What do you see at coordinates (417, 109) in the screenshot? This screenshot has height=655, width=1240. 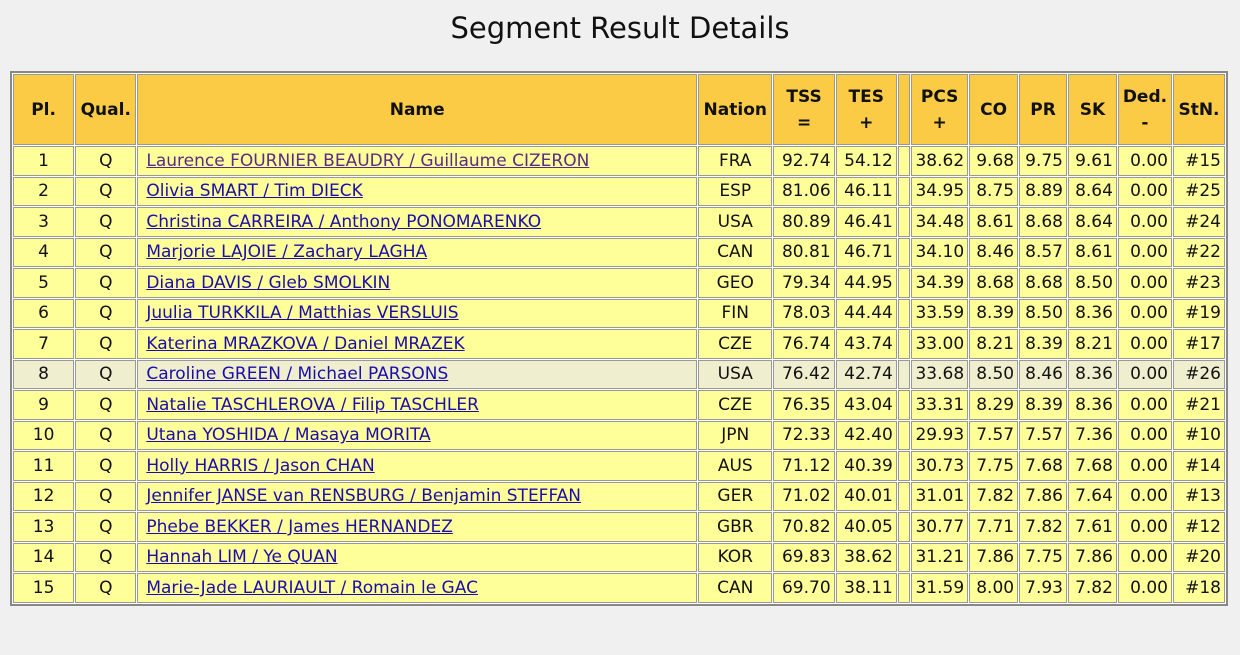 I see `column-header: Name` at bounding box center [417, 109].